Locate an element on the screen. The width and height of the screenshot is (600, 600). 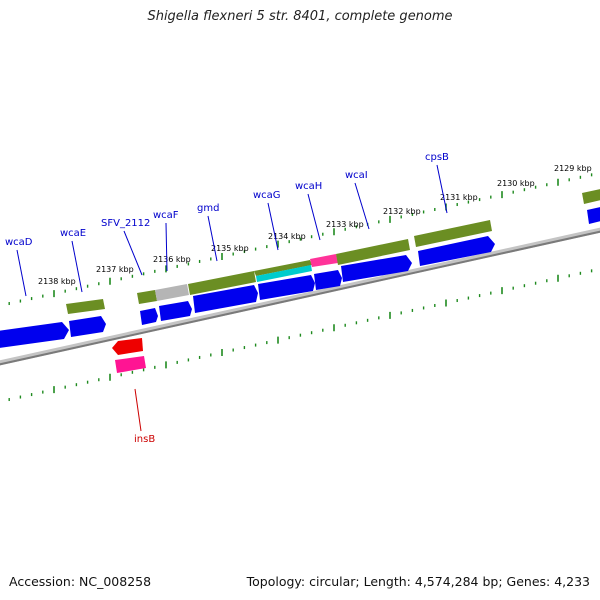
insertion-feature is located at coordinates (130, 364).